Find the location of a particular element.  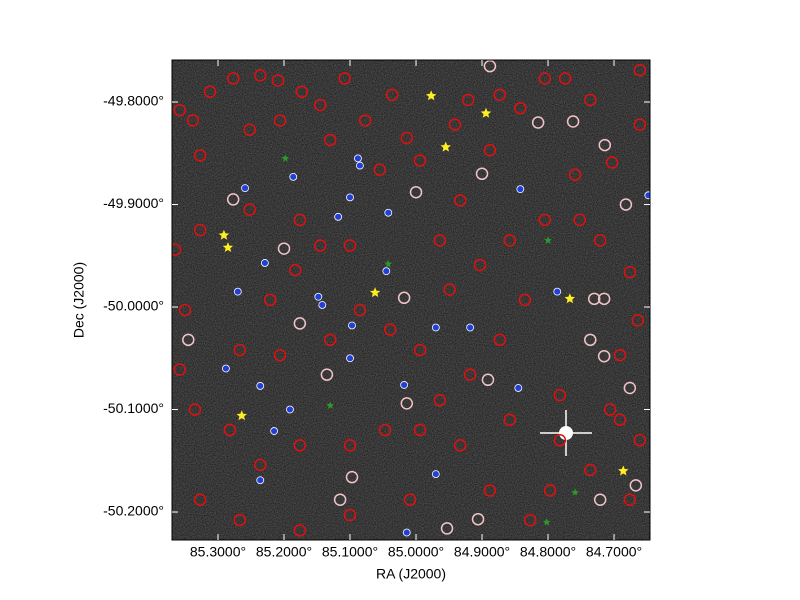

x-tick-label: 85.2000° is located at coordinates (284, 552).